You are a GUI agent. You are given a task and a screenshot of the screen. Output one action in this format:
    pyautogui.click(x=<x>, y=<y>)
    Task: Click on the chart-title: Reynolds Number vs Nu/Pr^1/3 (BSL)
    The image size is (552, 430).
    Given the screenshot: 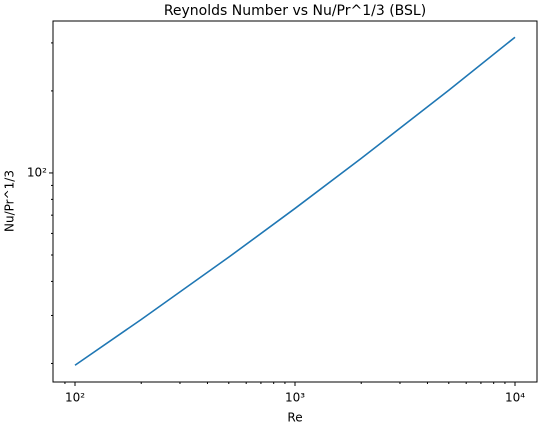 What is the action you would take?
    pyautogui.click(x=295, y=11)
    